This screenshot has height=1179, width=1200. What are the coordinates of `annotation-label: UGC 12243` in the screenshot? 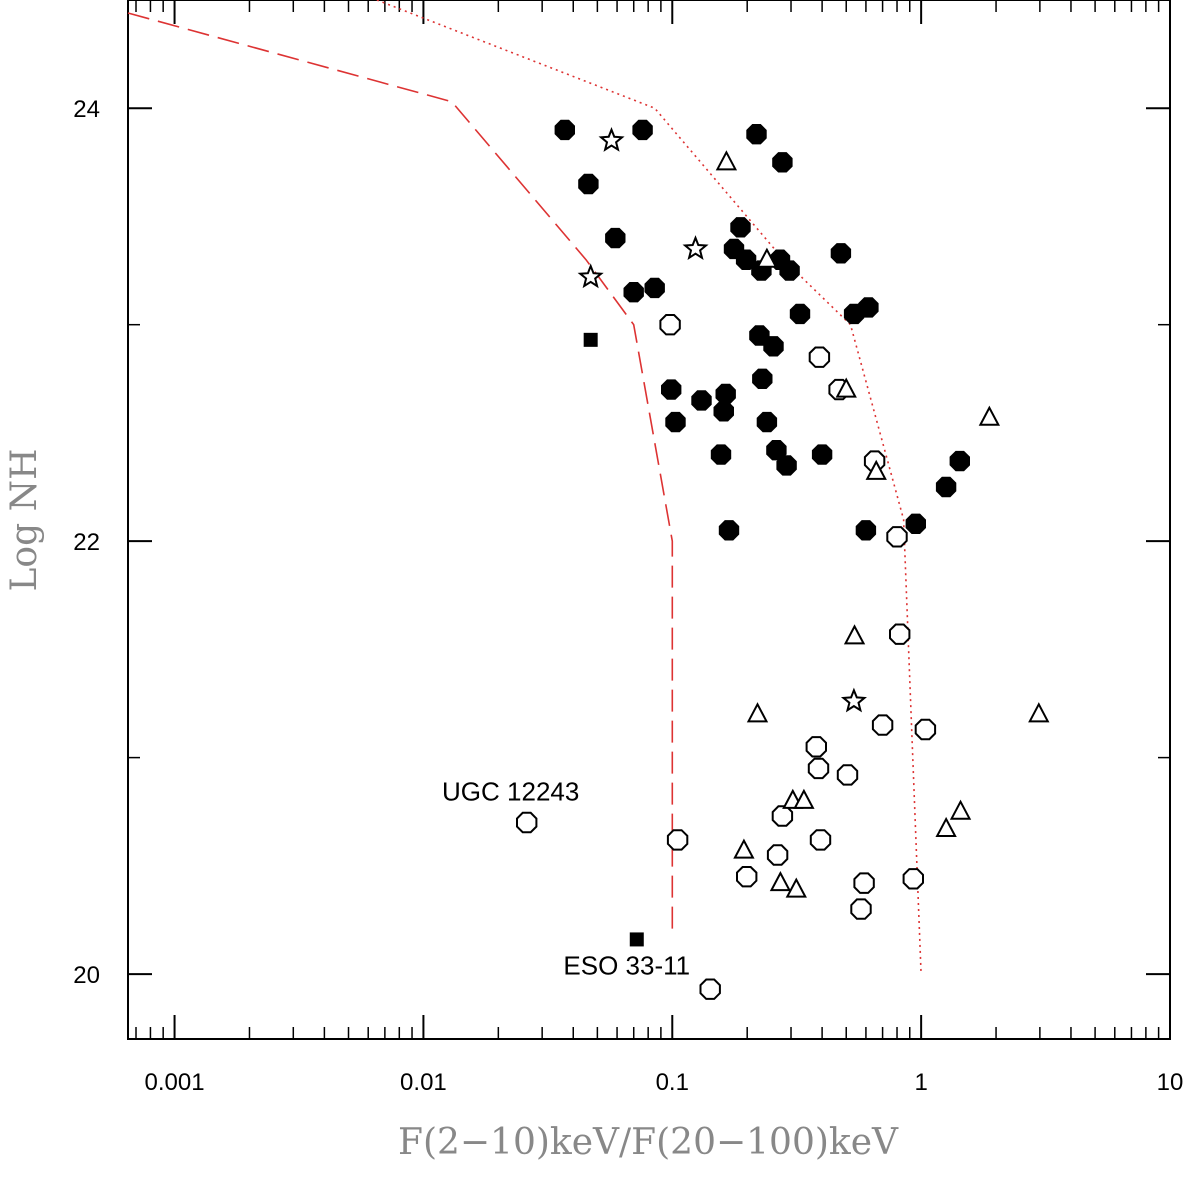 It's located at (510, 792).